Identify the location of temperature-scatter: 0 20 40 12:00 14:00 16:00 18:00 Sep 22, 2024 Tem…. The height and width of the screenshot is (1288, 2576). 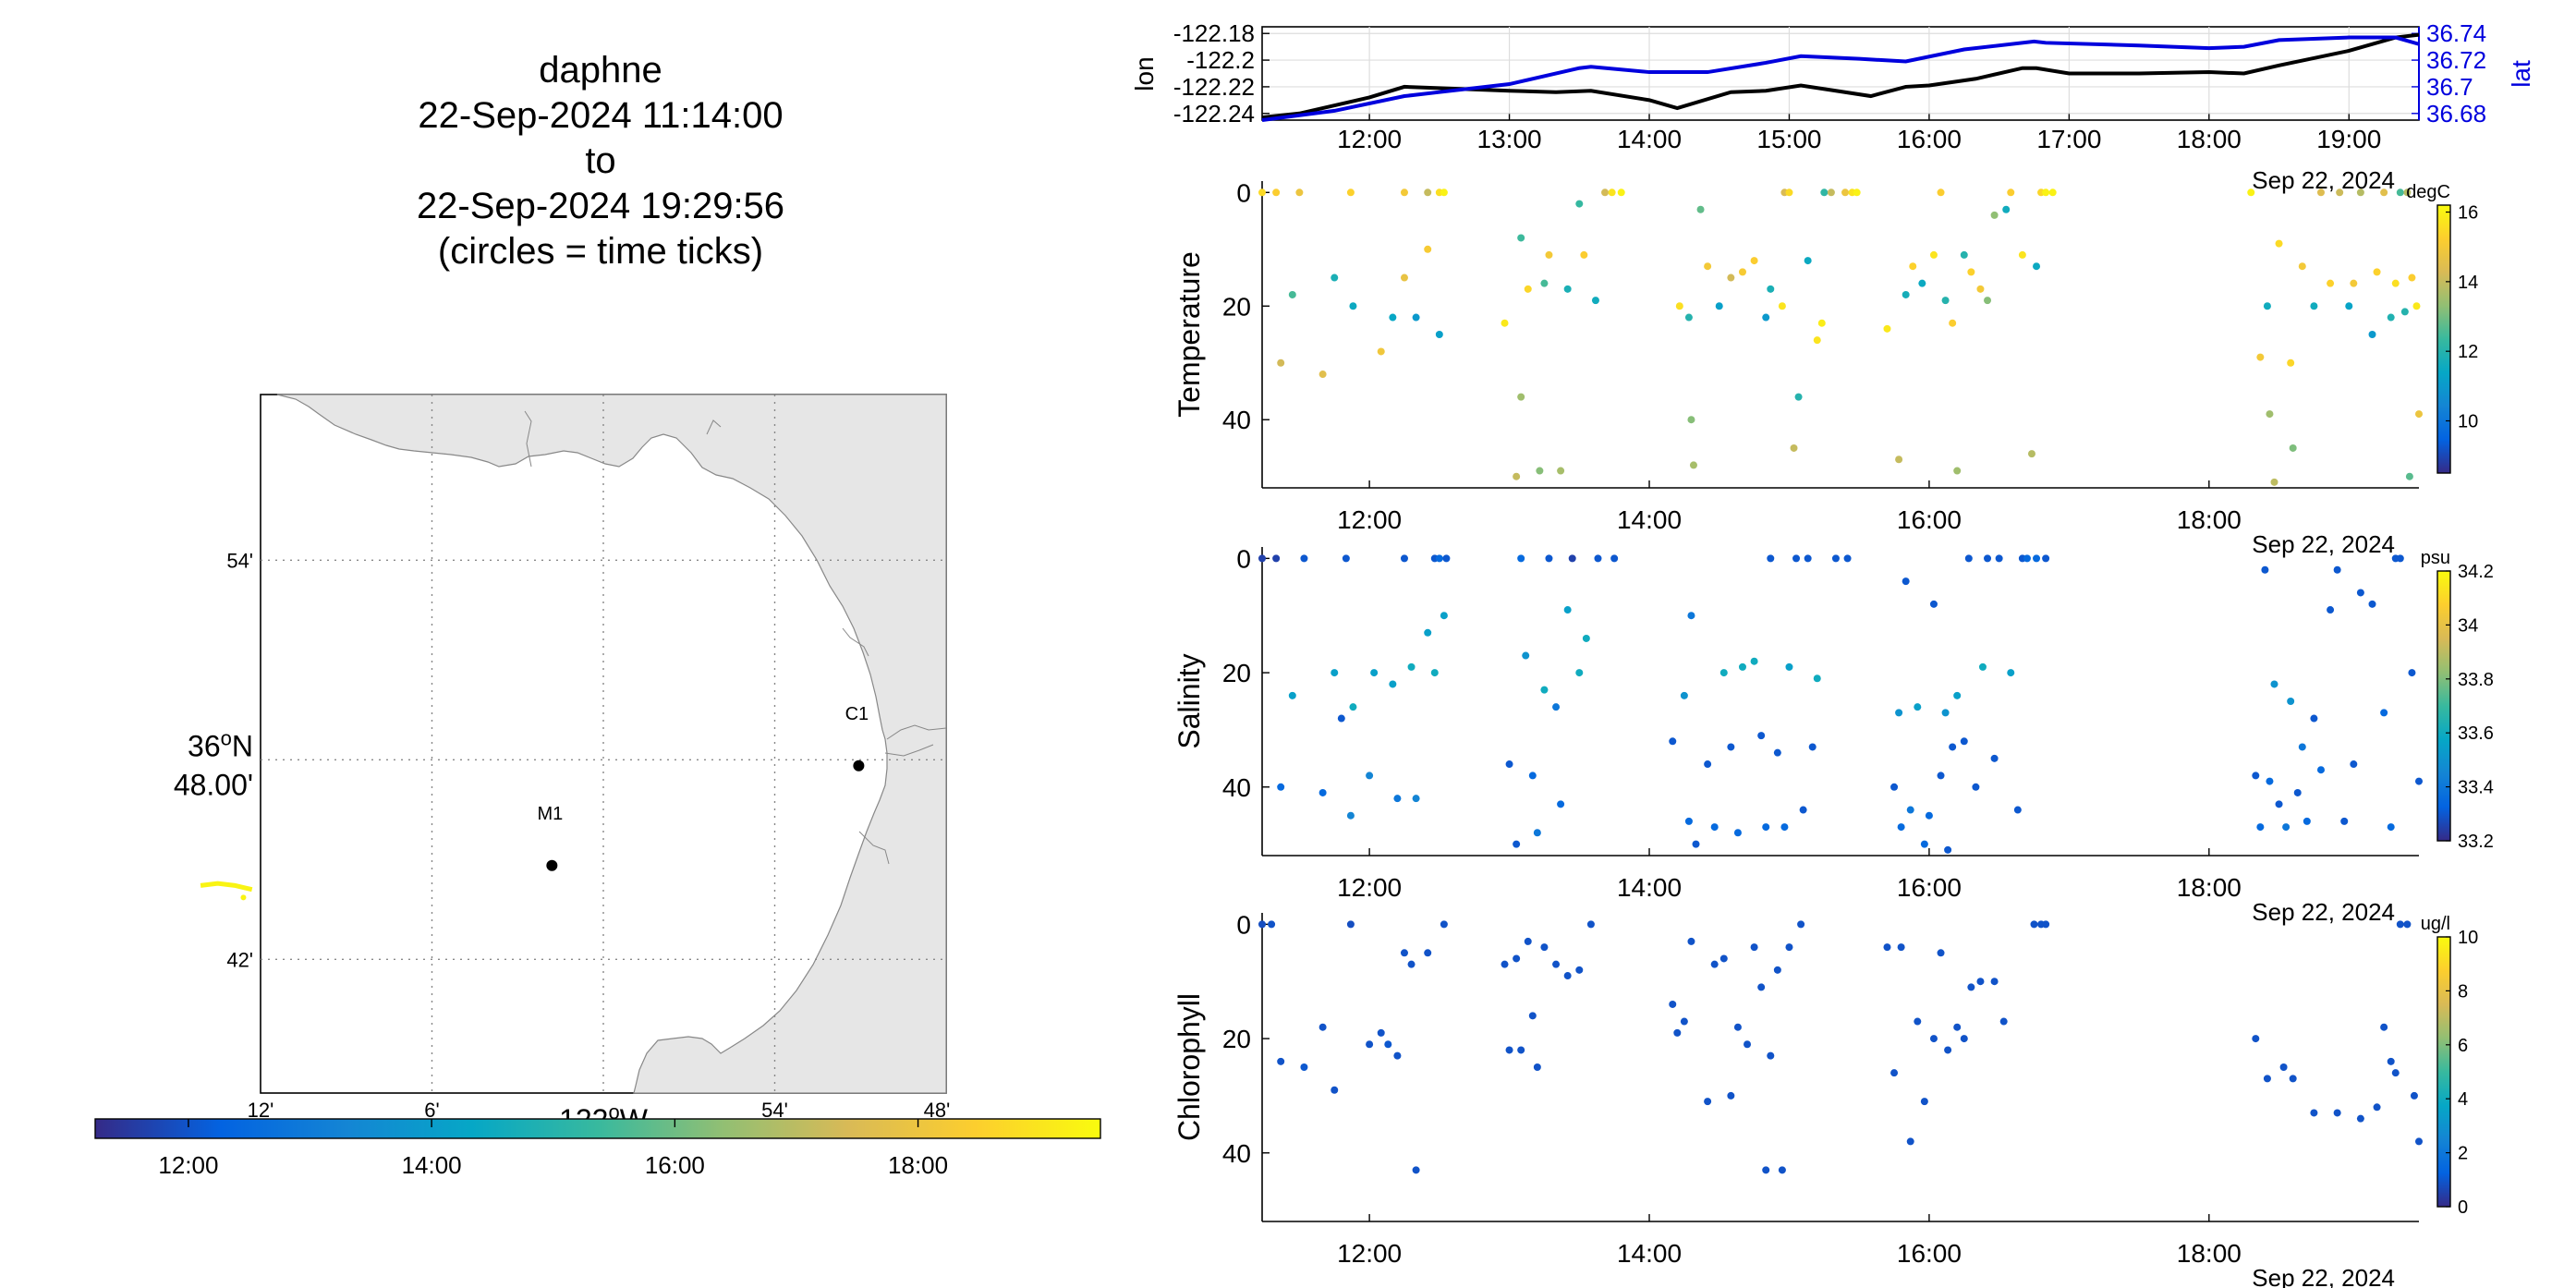
(1825, 368).